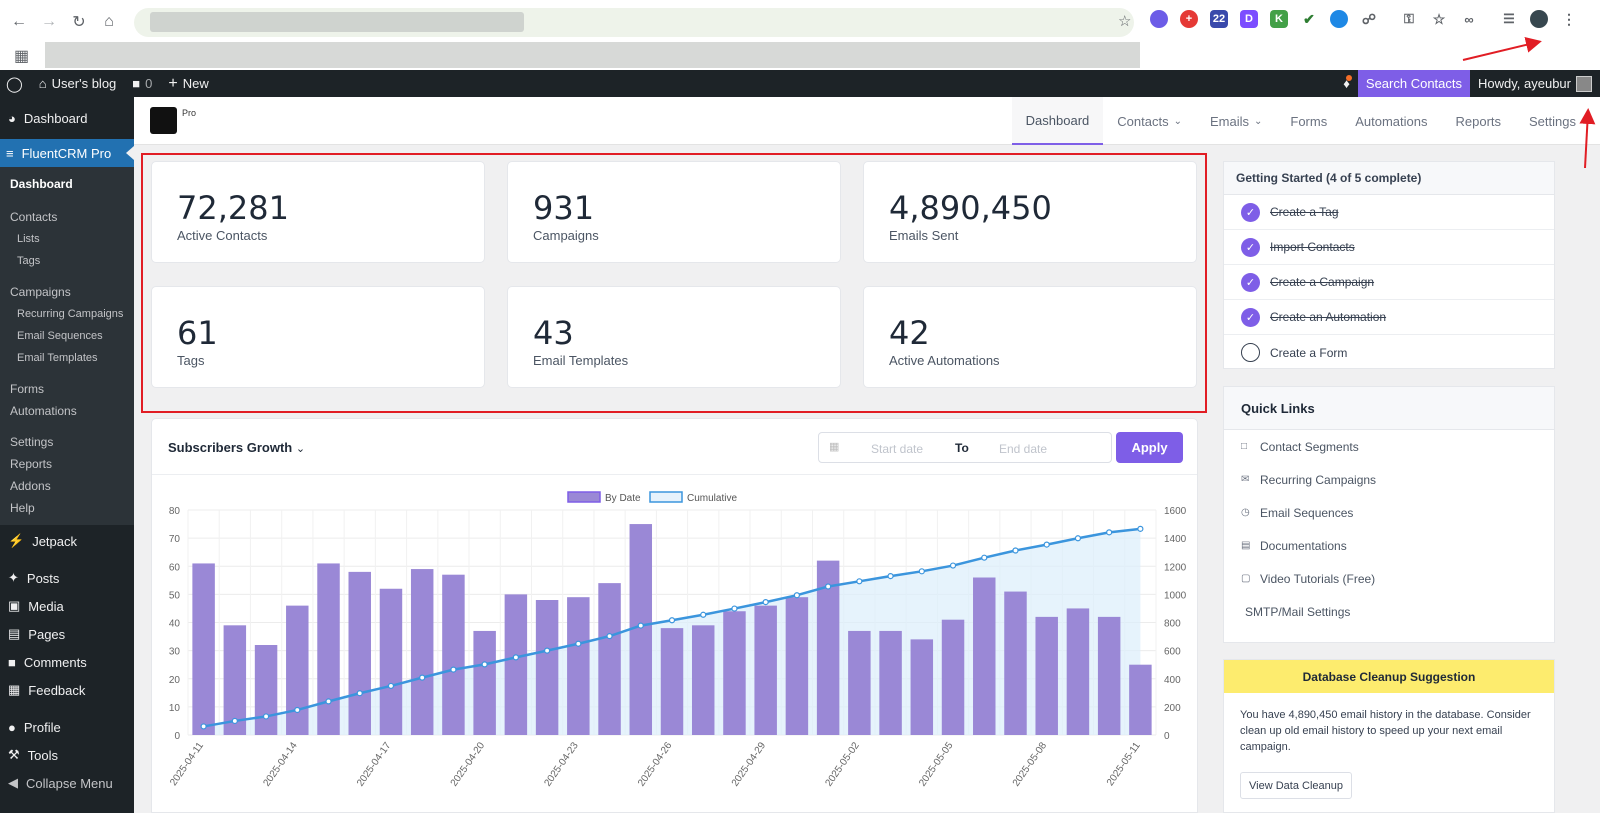  Describe the element at coordinates (67, 662) in the screenshot. I see `sidebar-item-comments: ■ Comments` at that location.